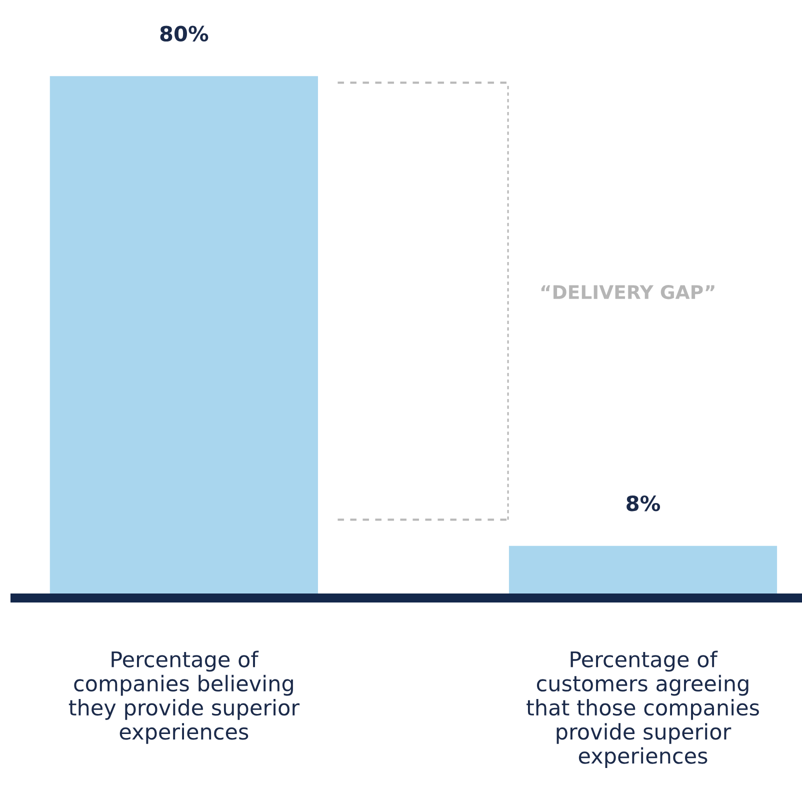 The height and width of the screenshot is (797, 802). Describe the element at coordinates (642, 709) in the screenshot. I see `x-tick-label: Percentage of customers agreeing that those companies provide superior experiences` at that location.